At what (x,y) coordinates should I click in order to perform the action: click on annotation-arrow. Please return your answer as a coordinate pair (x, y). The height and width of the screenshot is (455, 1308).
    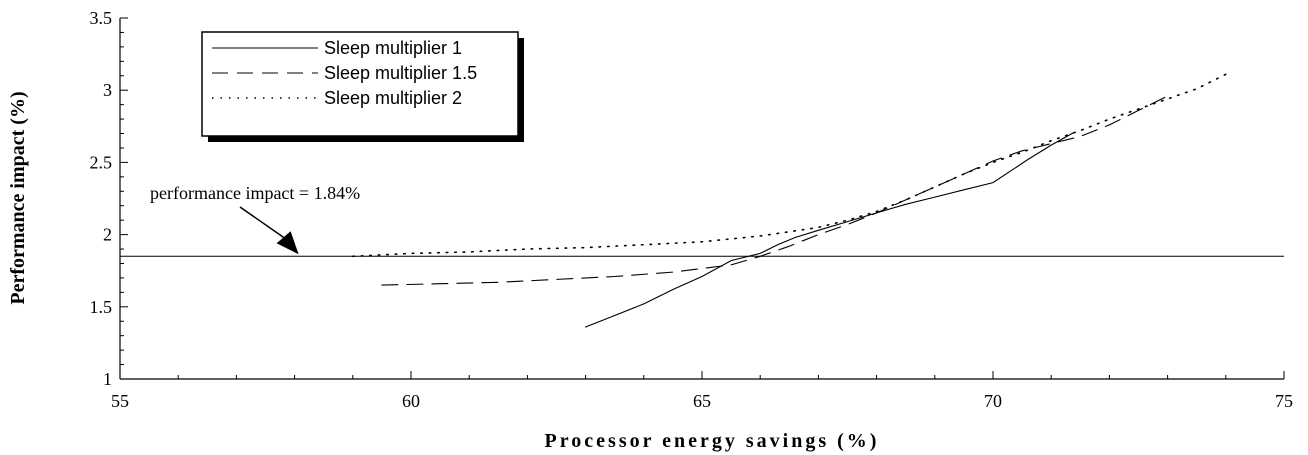
    Looking at the image, I should click on (269, 230).